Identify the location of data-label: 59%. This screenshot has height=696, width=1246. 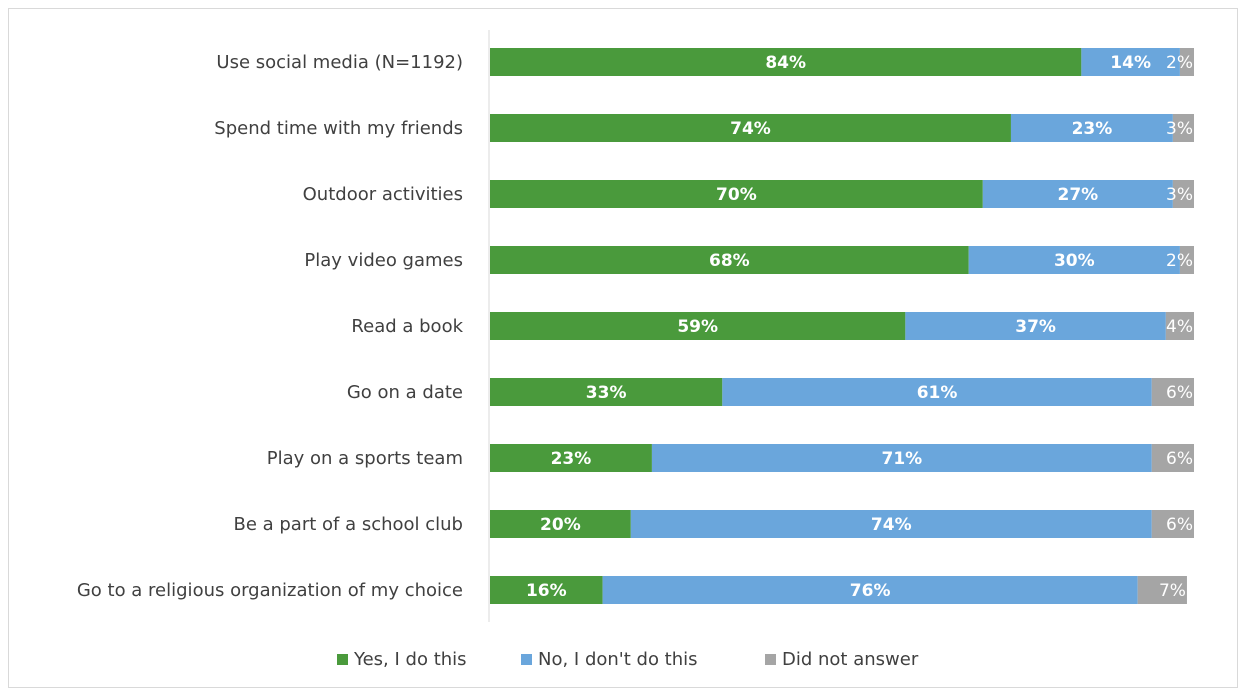
(697, 327).